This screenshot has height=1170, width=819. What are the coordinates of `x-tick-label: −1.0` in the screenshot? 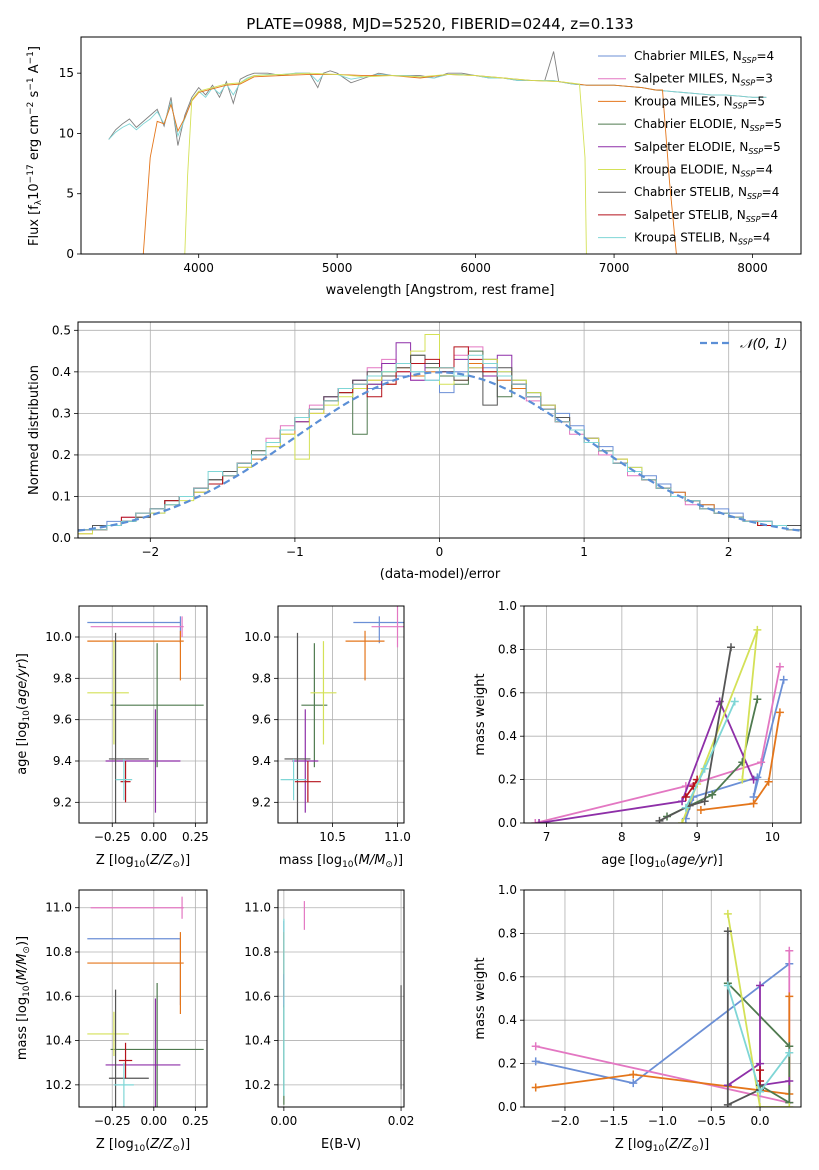 It's located at (662, 1121).